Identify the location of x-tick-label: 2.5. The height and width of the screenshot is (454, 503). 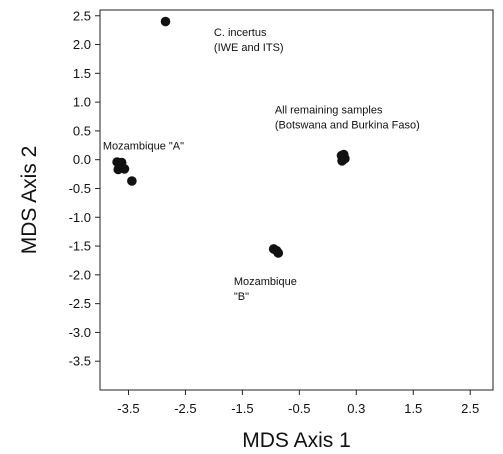
(470, 408).